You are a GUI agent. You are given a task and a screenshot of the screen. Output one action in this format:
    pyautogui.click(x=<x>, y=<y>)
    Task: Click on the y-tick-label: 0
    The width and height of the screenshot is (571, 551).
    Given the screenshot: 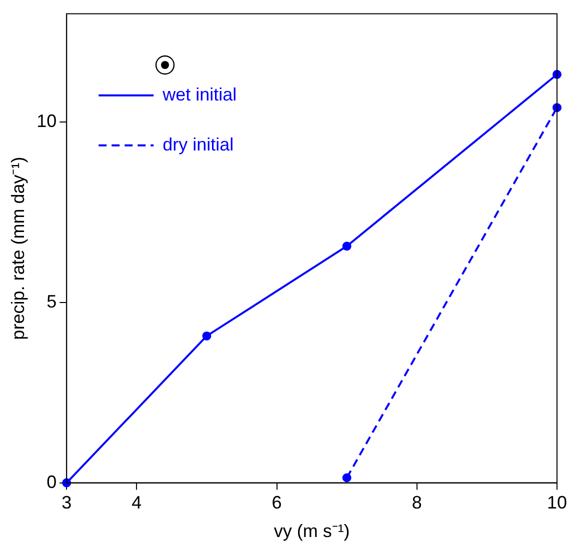 What is the action you would take?
    pyautogui.click(x=51, y=482)
    